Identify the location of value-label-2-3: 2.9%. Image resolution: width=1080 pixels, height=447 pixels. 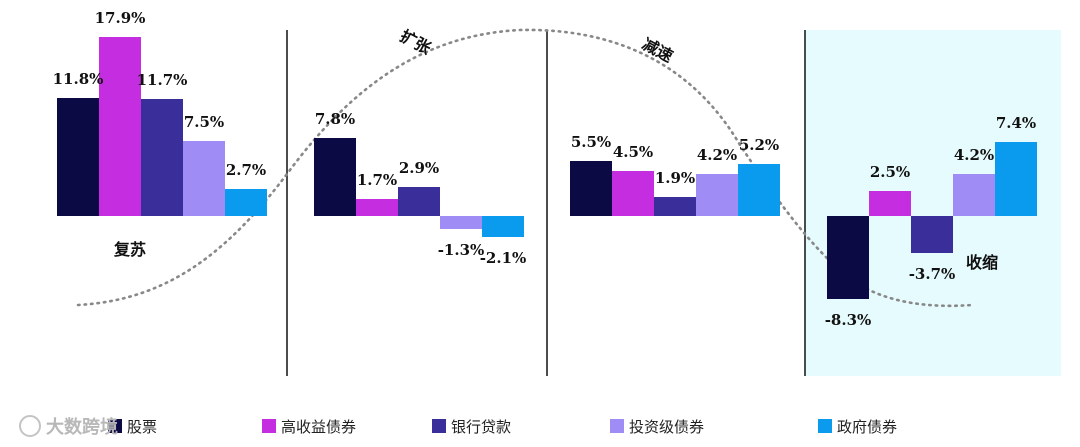
(419, 168).